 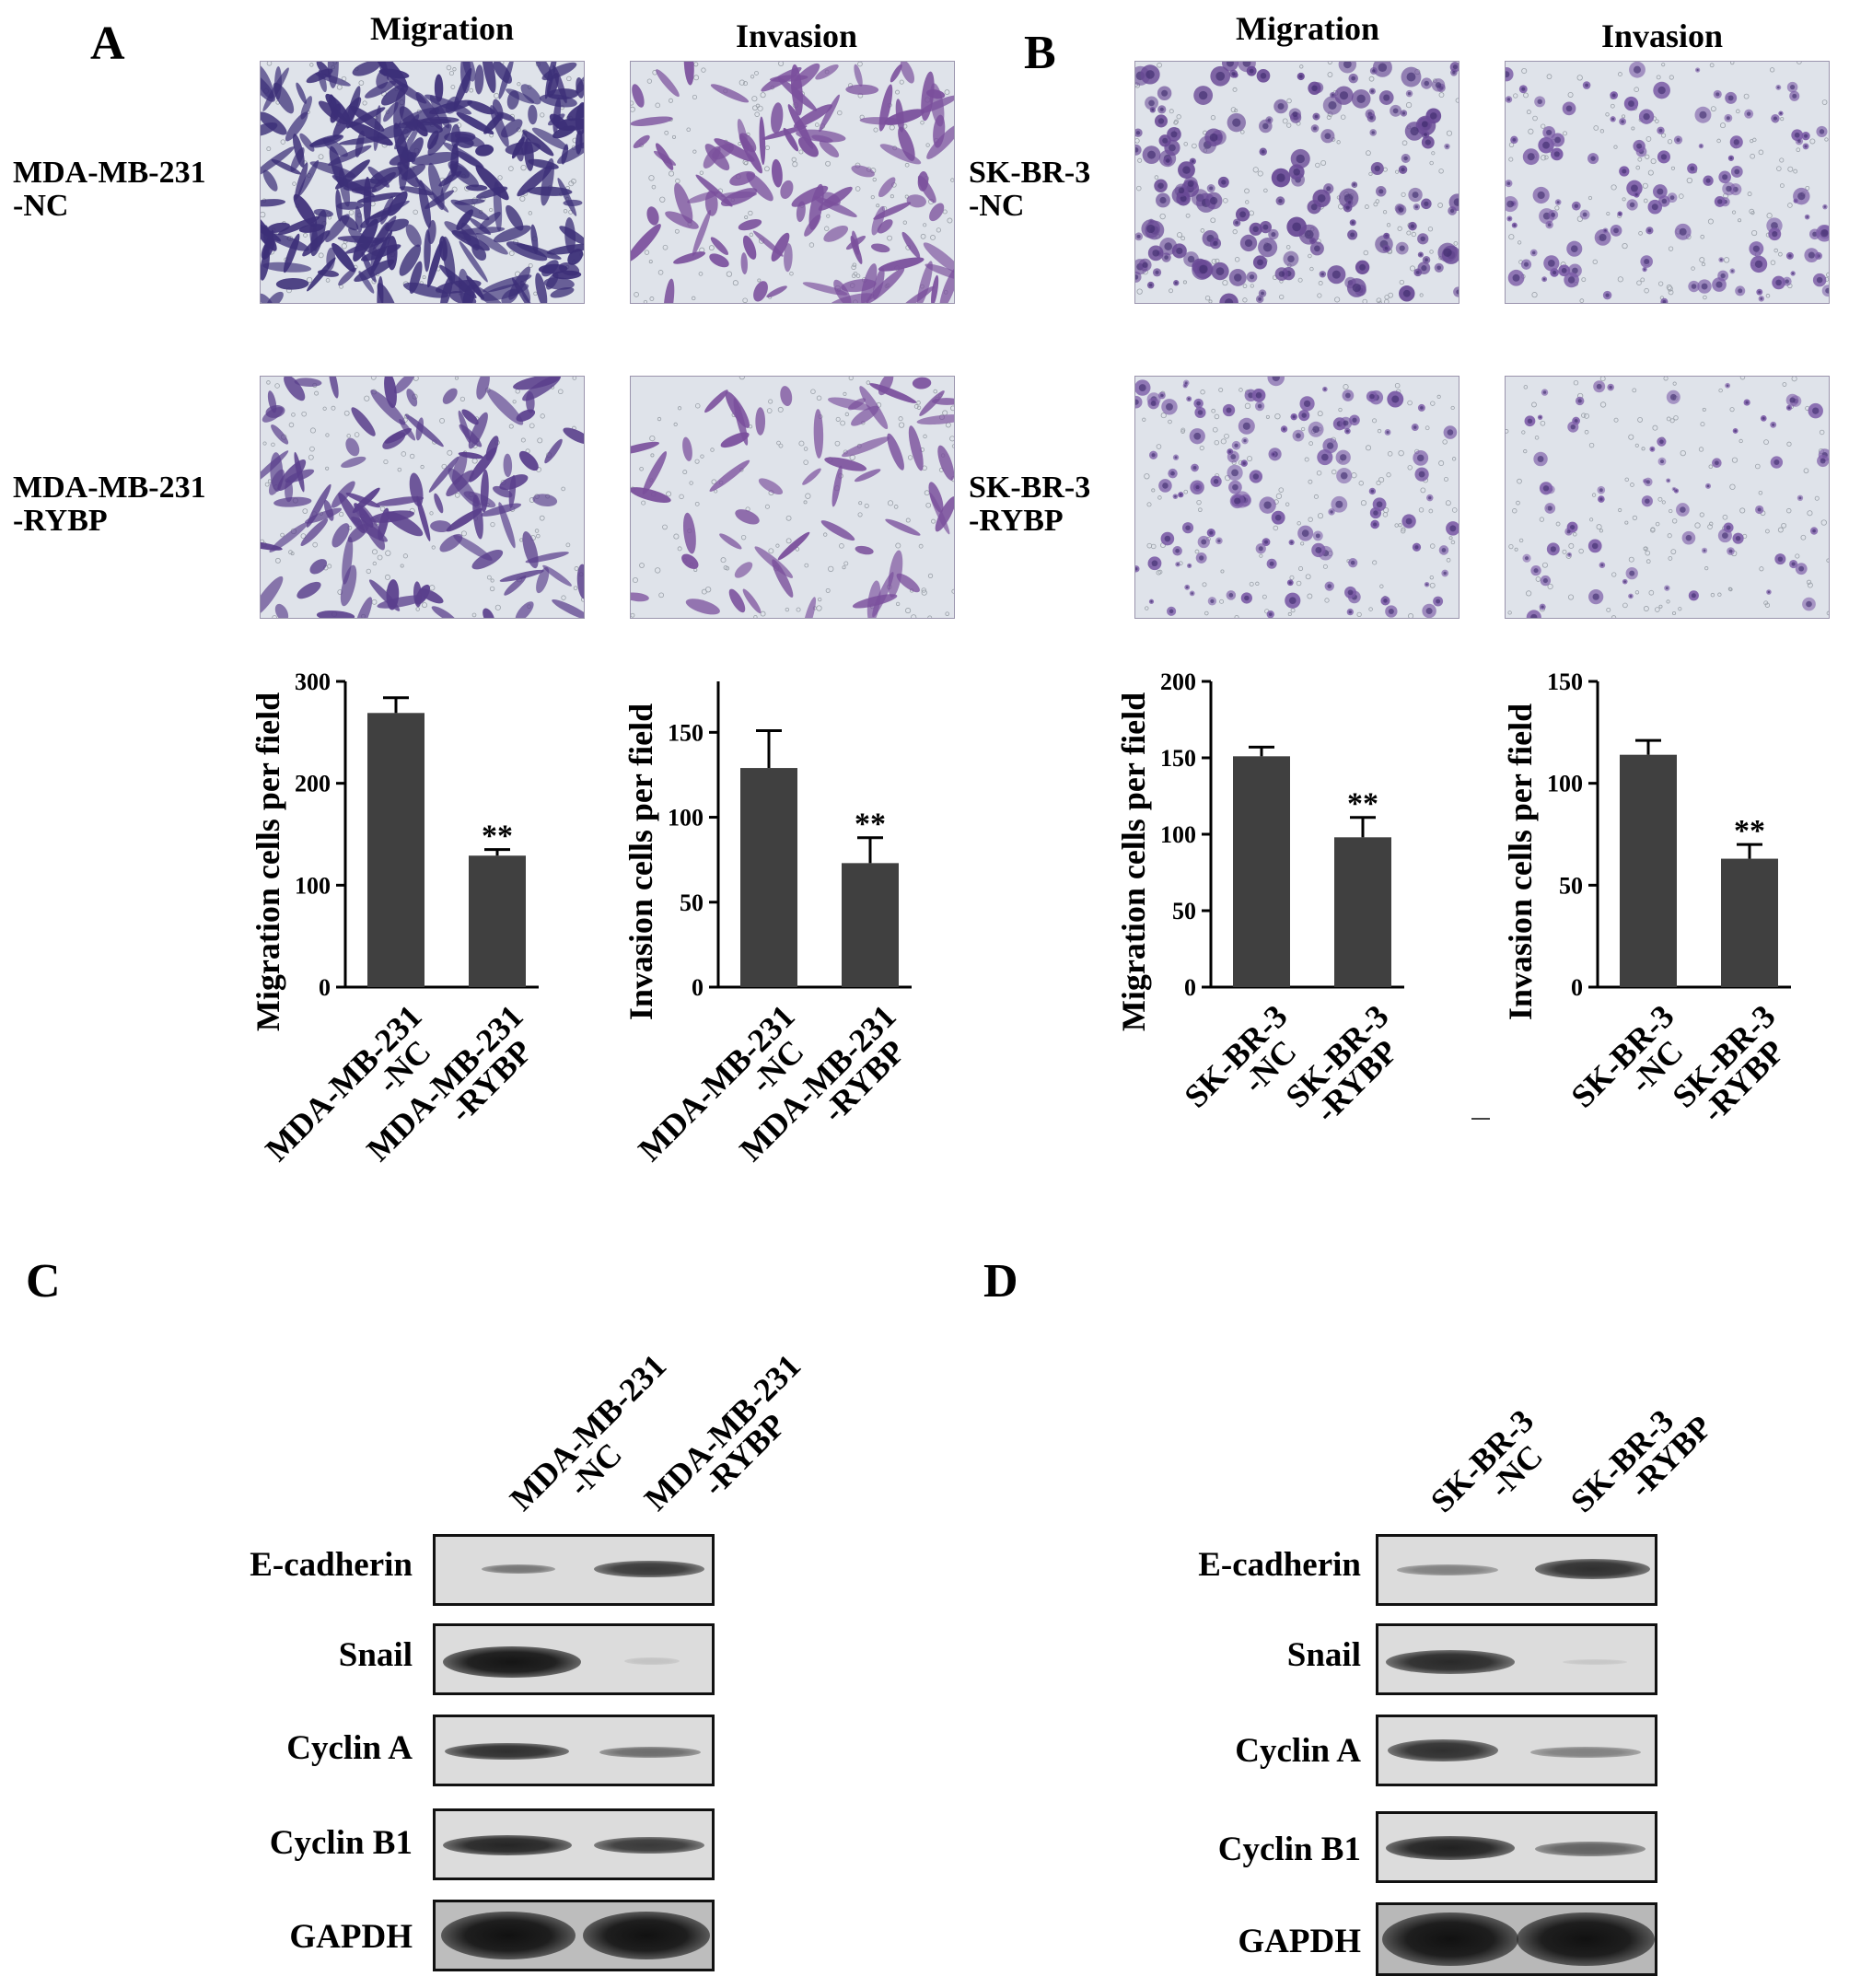 What do you see at coordinates (1040, 53) in the screenshot?
I see `panel-letter-b: B` at bounding box center [1040, 53].